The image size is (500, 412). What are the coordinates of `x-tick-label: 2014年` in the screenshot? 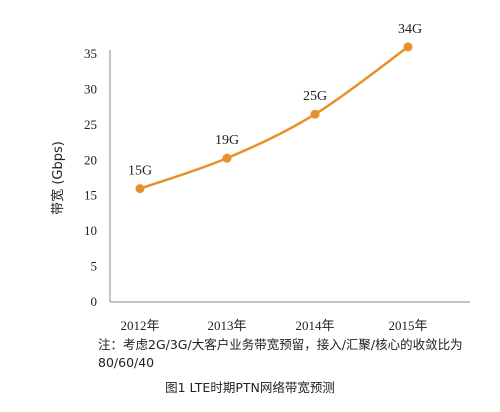 It's located at (314, 325).